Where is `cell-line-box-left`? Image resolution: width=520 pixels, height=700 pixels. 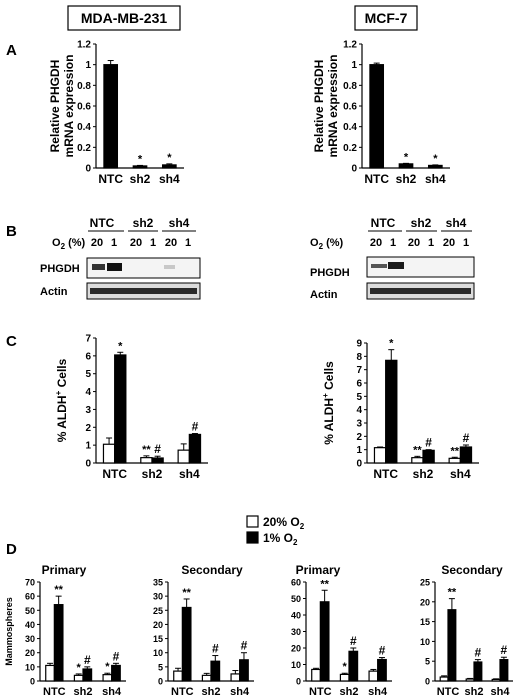 cell-line-box-left is located at coordinates (124, 18).